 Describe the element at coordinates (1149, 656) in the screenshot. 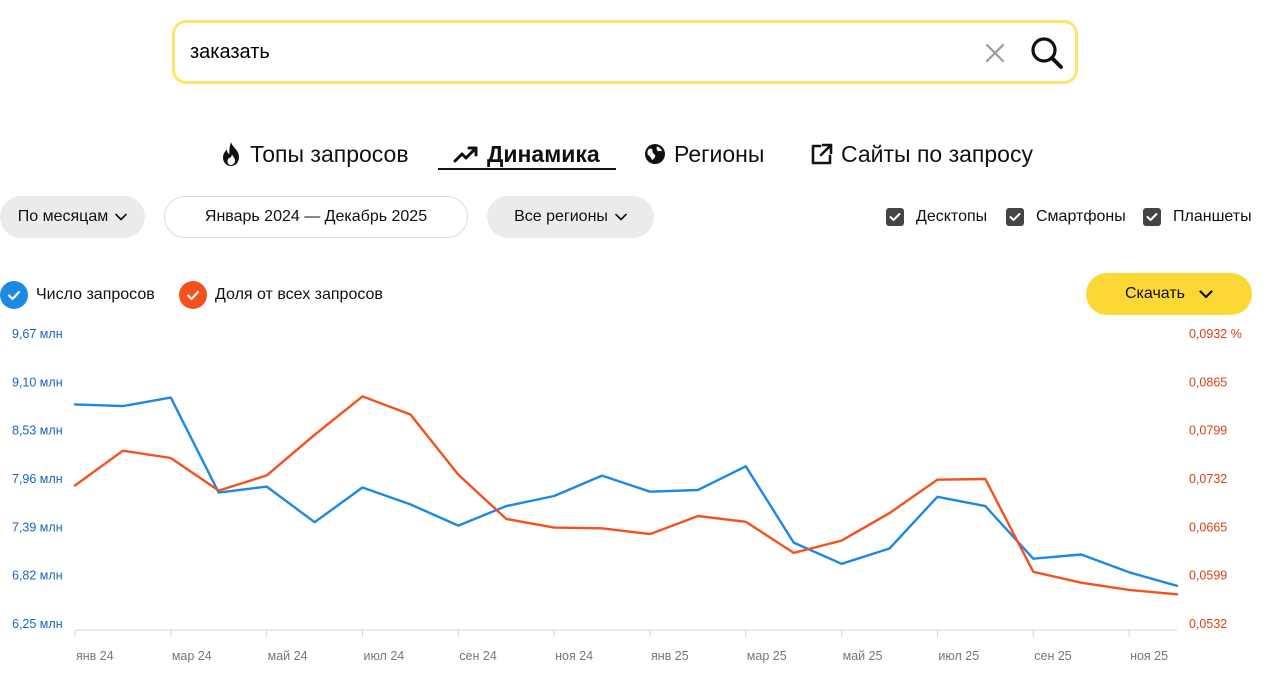

I see `x-axis-tick-label: ноя 25` at that location.